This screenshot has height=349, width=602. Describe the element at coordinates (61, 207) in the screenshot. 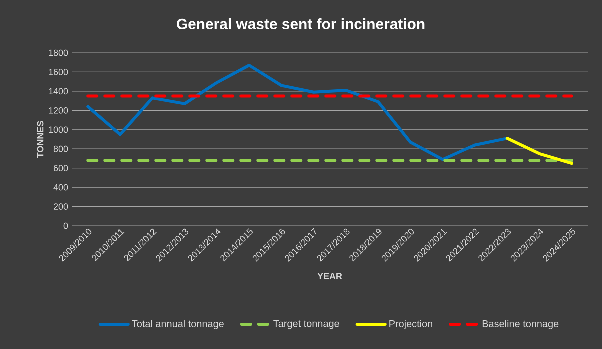

I see `y-tick-label: 200` at that location.